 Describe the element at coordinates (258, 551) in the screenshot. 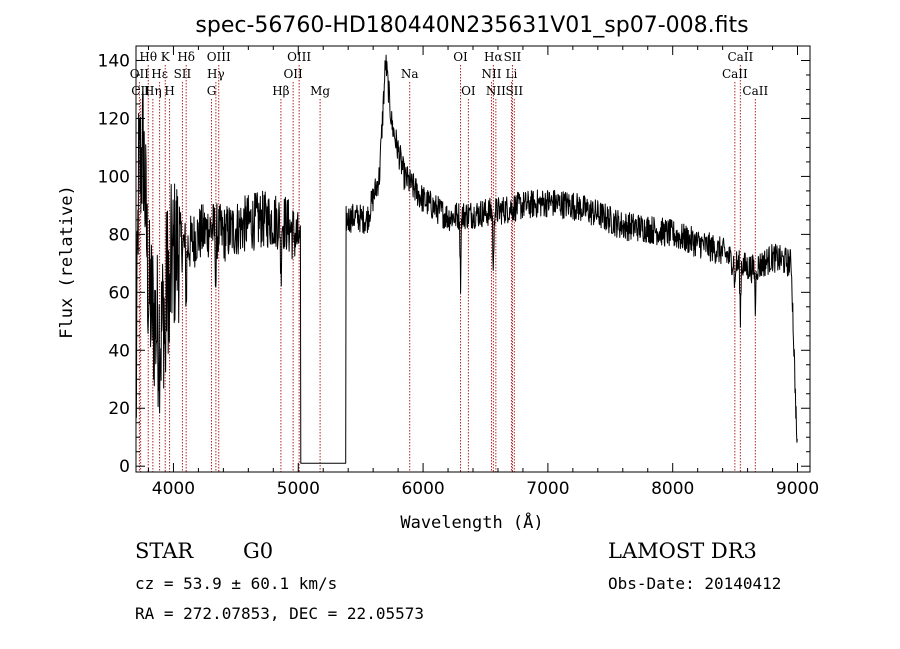

I see `object-subclass: G0` at that location.